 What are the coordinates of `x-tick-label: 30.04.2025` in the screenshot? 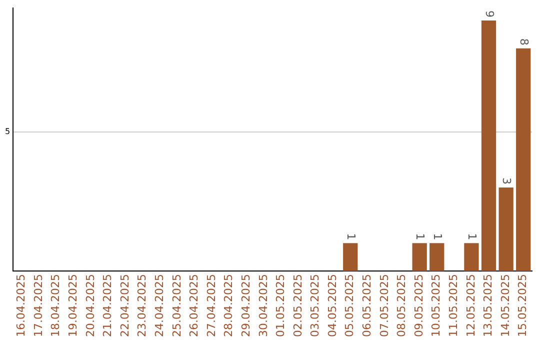 It's located at (263, 306).